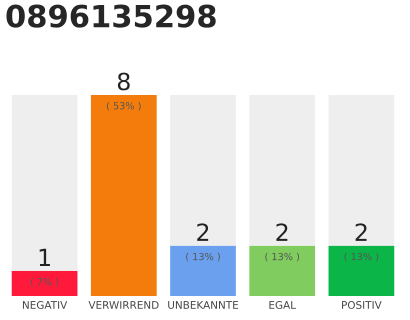 This screenshot has height=320, width=410. What do you see at coordinates (282, 305) in the screenshot?
I see `x-tick-label: EGAL` at bounding box center [282, 305].